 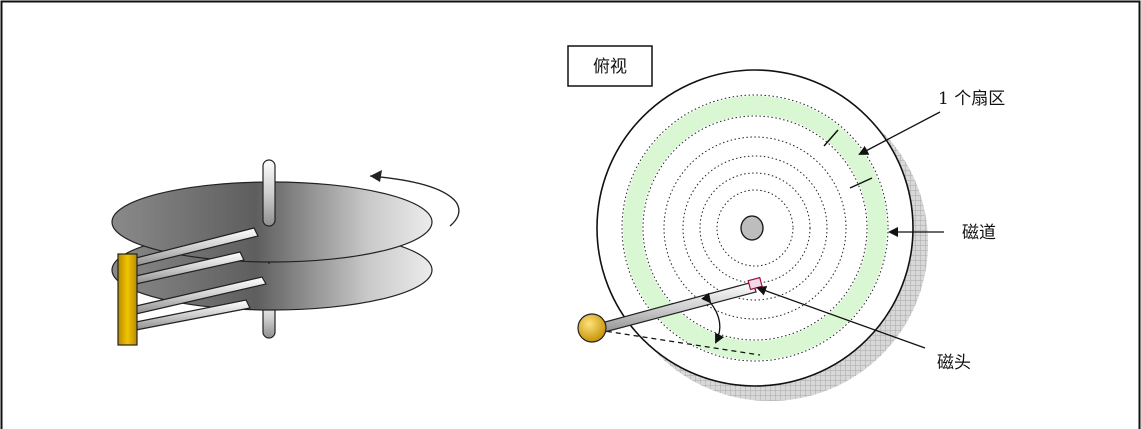 I want to click on top-view-label: 俯视, so click(x=610, y=67).